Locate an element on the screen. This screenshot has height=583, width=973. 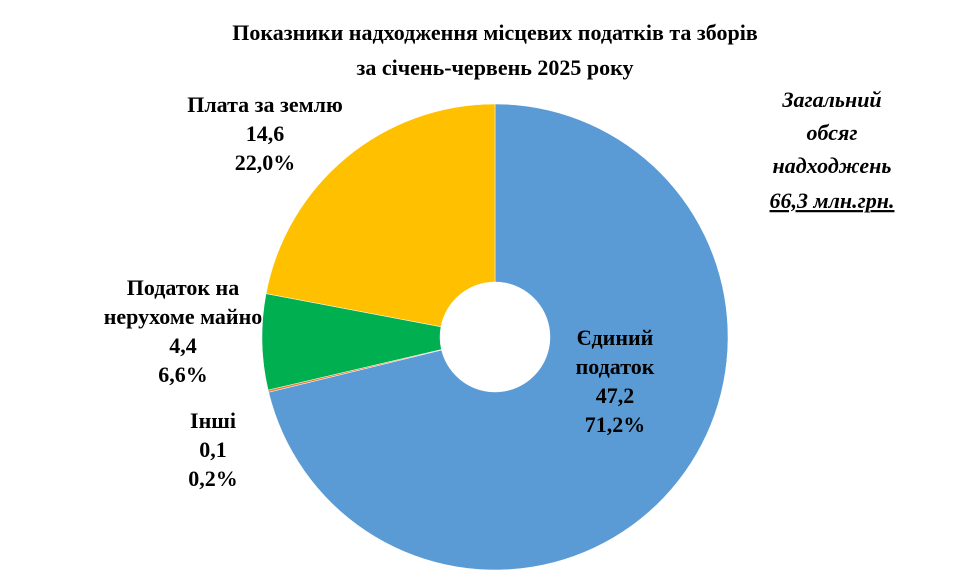
value-label: 0,1 is located at coordinates (213, 449).